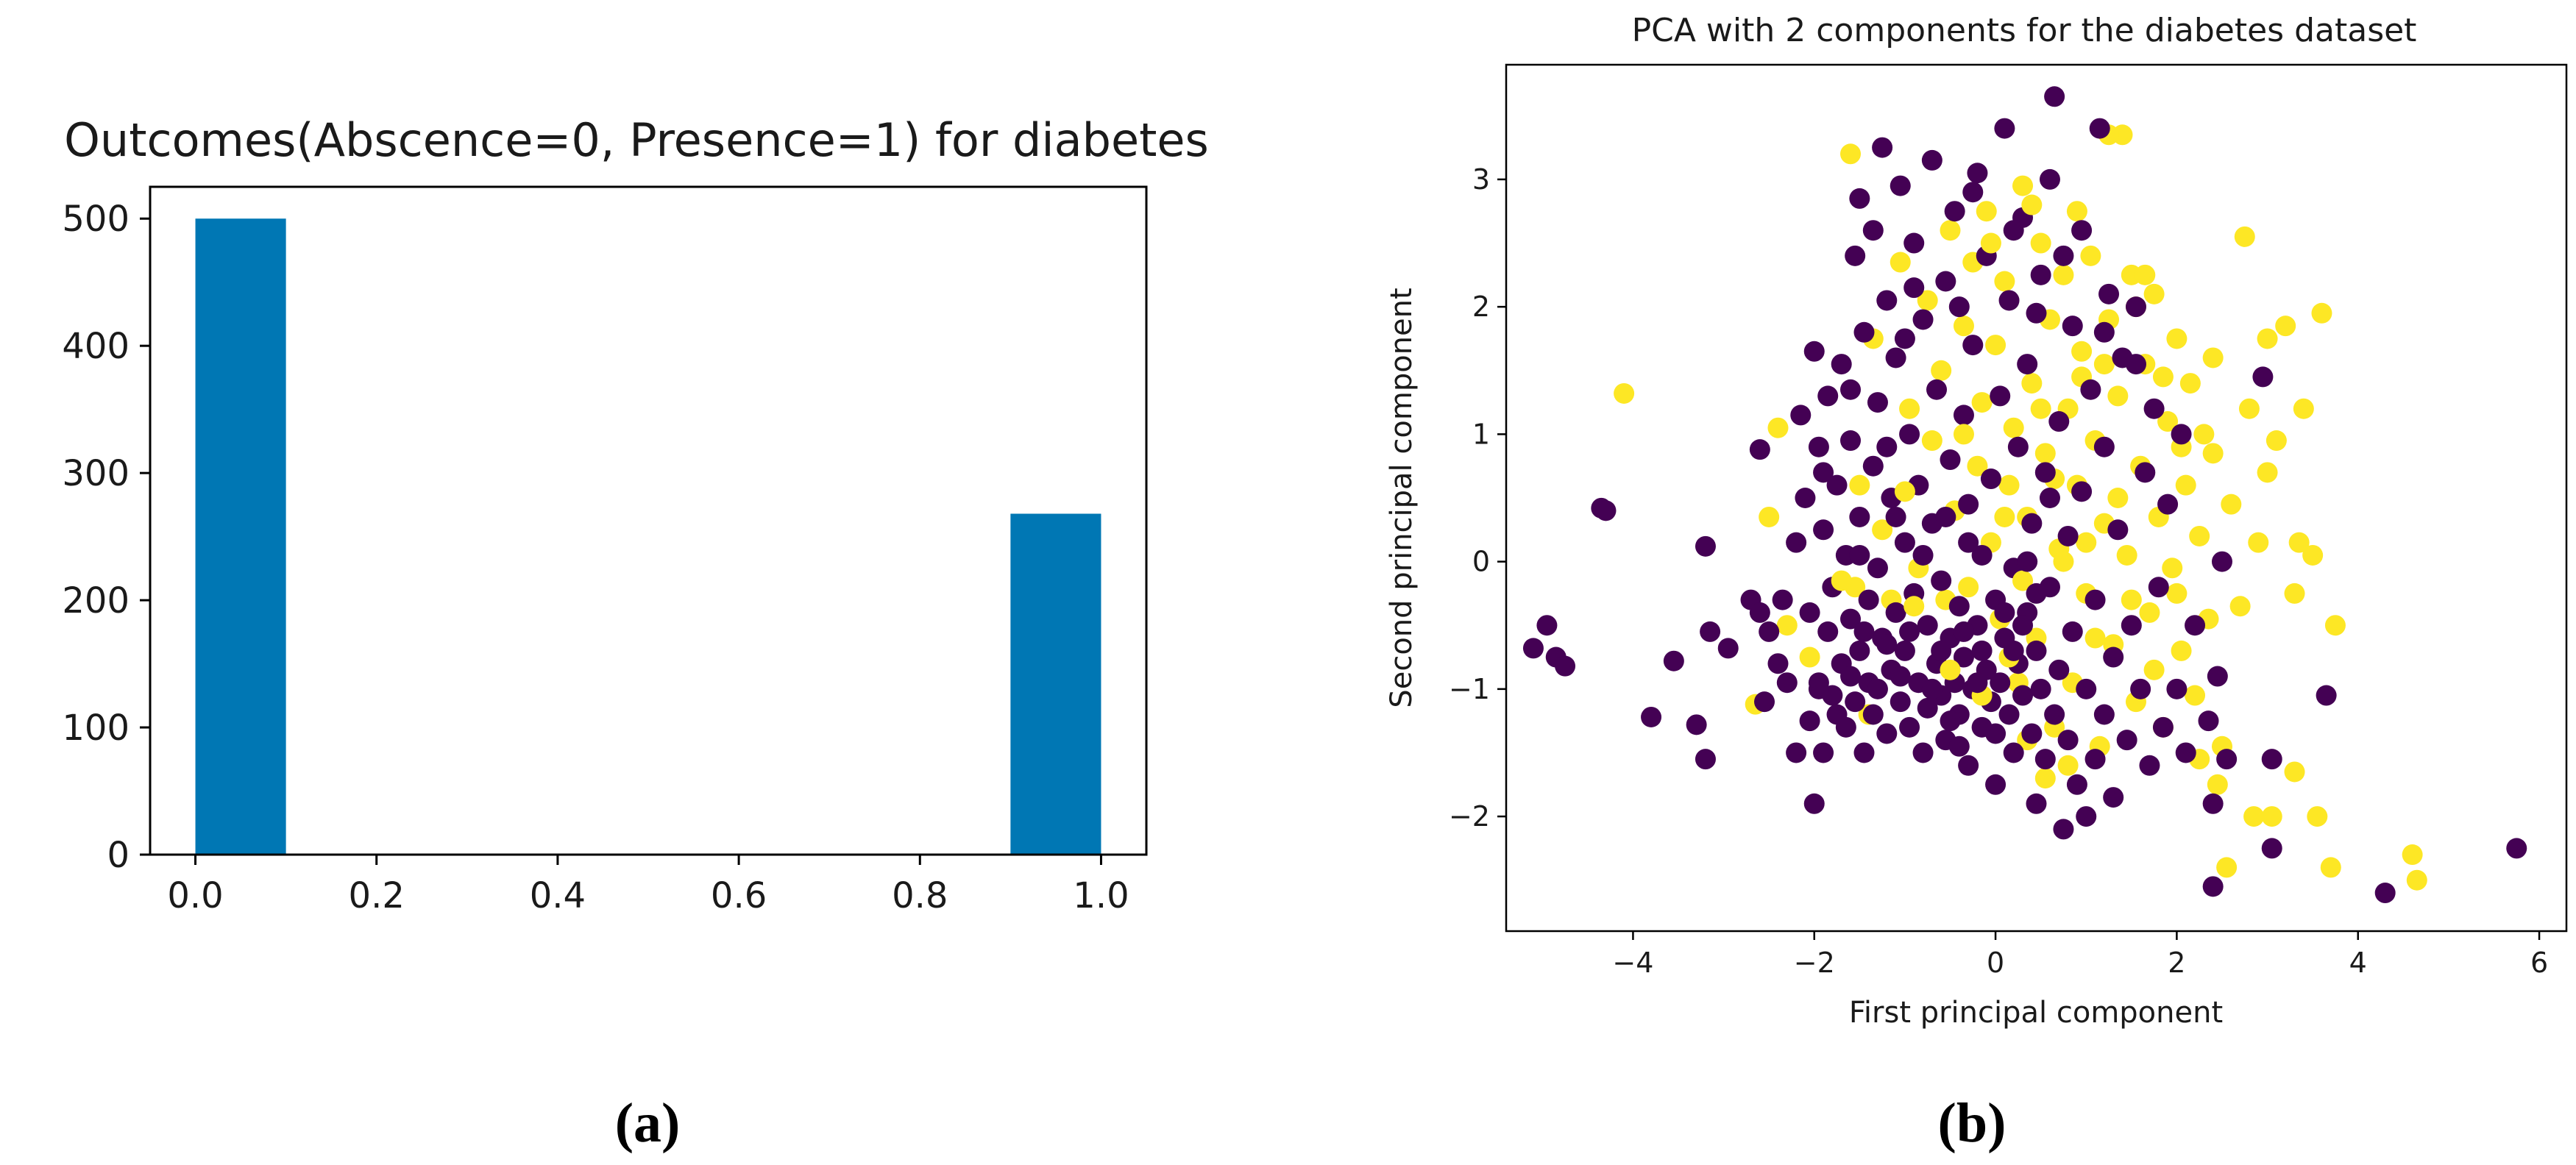 The width and height of the screenshot is (2576, 1165). I want to click on histogram-bar, so click(1055, 684).